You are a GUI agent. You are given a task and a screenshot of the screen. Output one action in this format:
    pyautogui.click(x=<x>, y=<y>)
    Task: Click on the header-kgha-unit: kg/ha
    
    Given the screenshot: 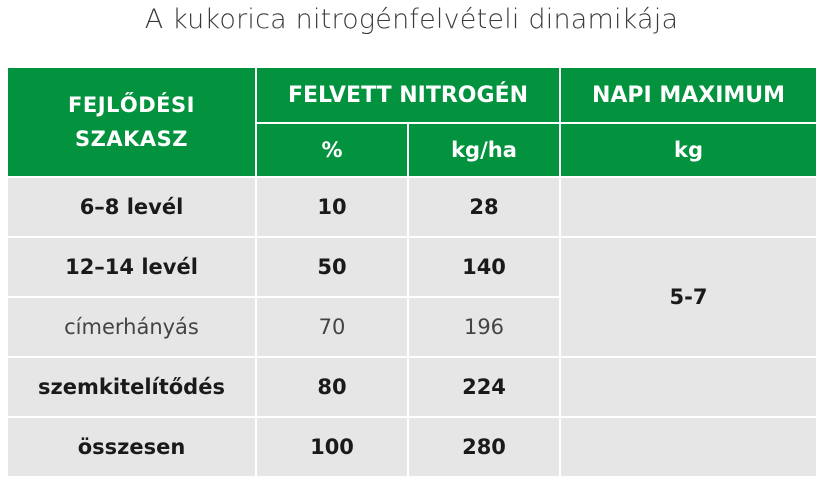 What is the action you would take?
    pyautogui.click(x=484, y=150)
    